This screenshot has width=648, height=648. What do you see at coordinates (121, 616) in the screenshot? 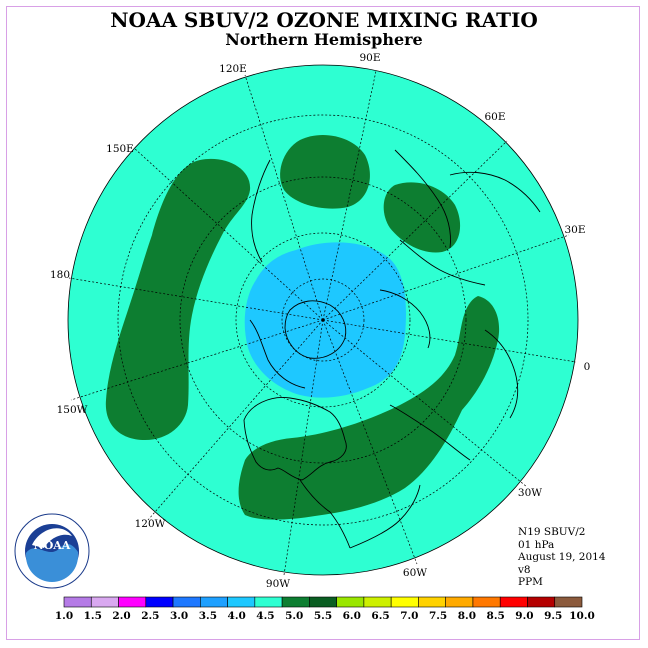
I see `colorbar-label: 2.0` at bounding box center [121, 616].